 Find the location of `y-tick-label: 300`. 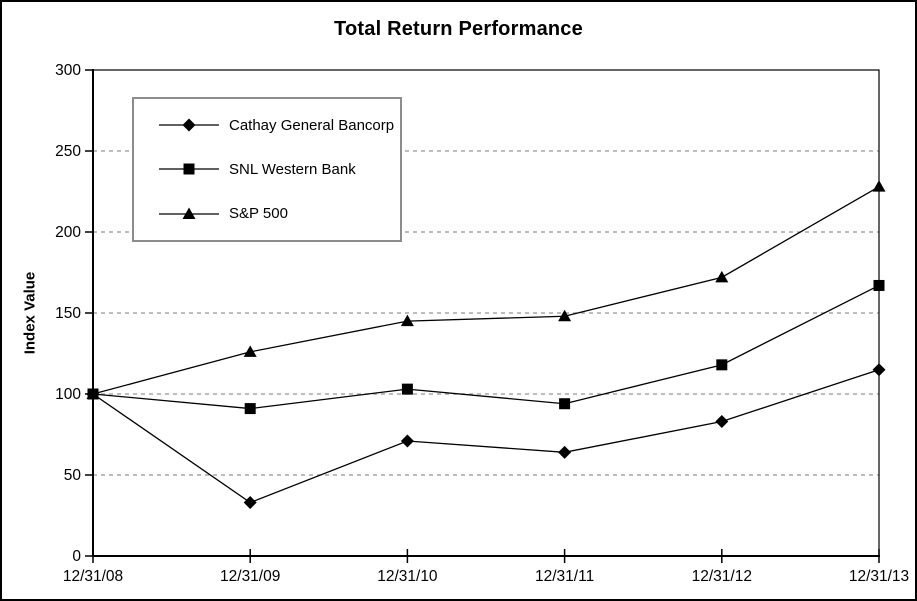

y-tick-label: 300 is located at coordinates (68, 70).